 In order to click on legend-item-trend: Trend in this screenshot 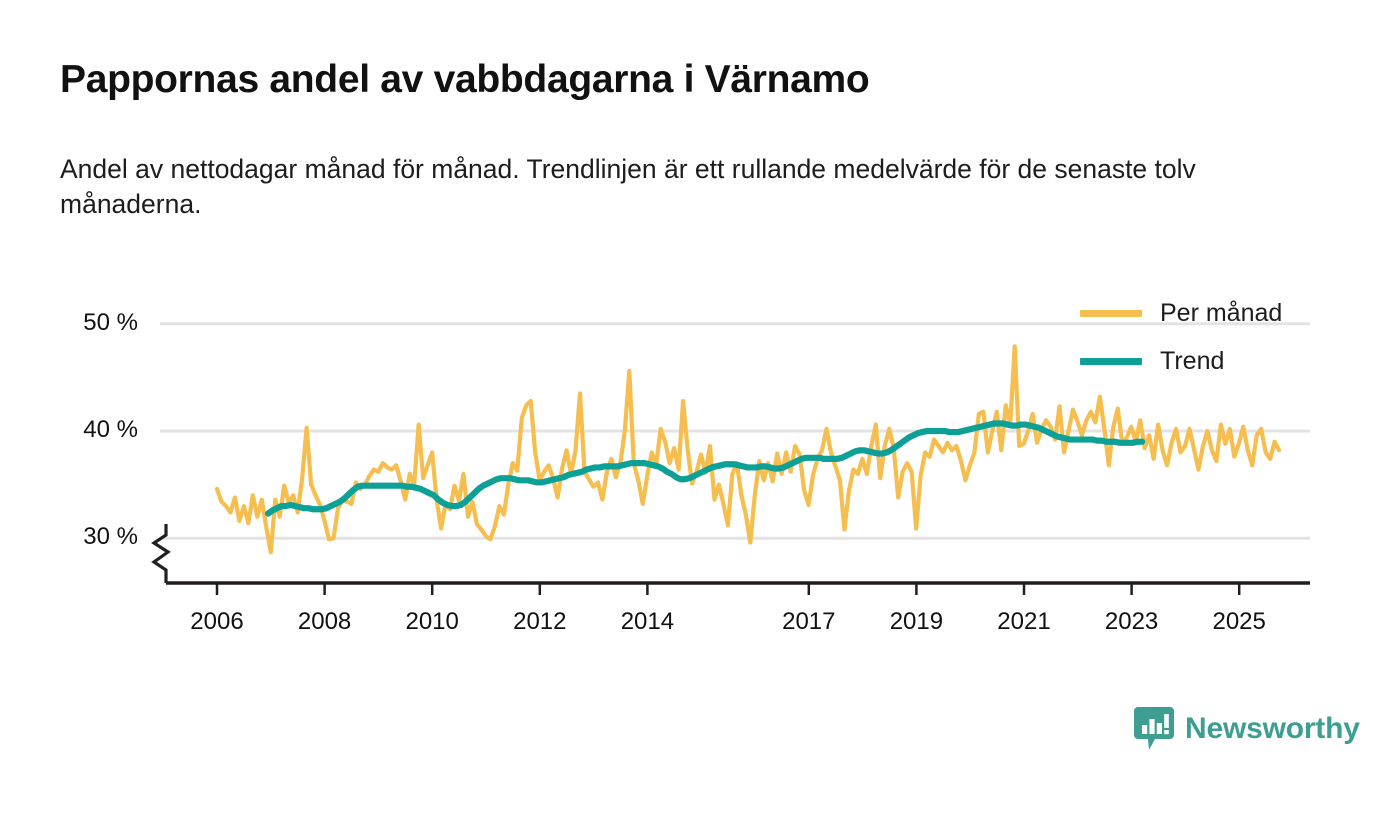, I will do `click(1181, 361)`.